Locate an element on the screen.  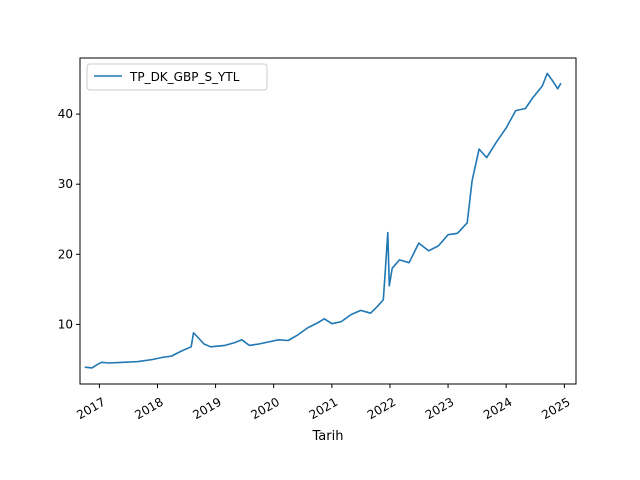
x-tick-label-2022: 2022 is located at coordinates (381, 408).